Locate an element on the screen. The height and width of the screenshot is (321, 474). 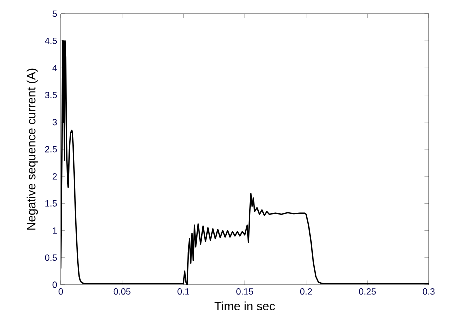
y-tick-label: 2 is located at coordinates (55, 176).